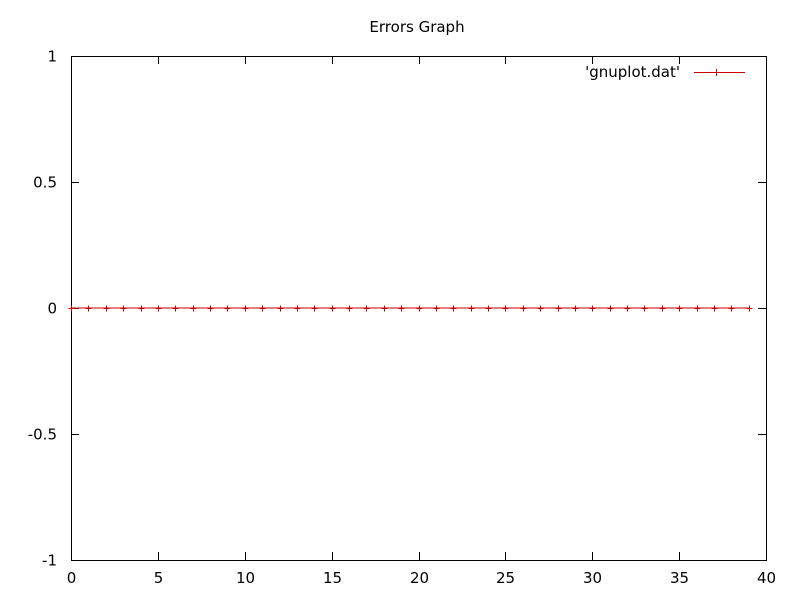  What do you see at coordinates (632, 72) in the screenshot?
I see `legend-label: 'gnuplot.dat'` at bounding box center [632, 72].